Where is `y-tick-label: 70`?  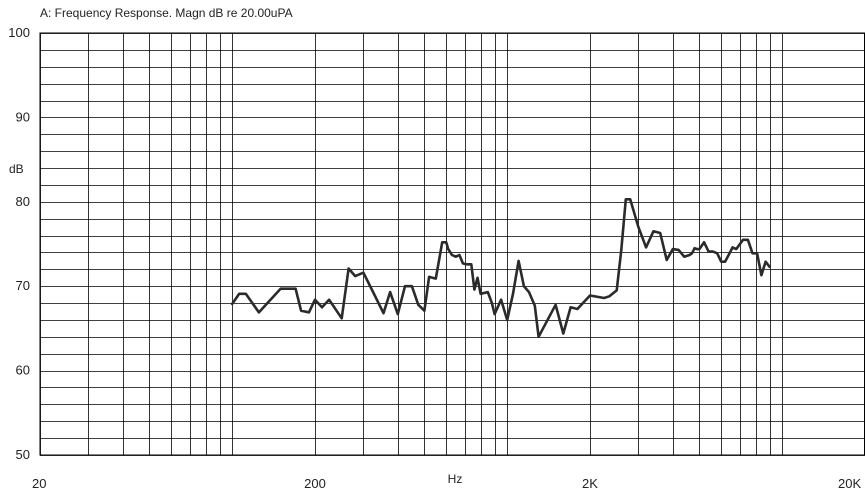 y-tick-label: 70 is located at coordinates (23, 285).